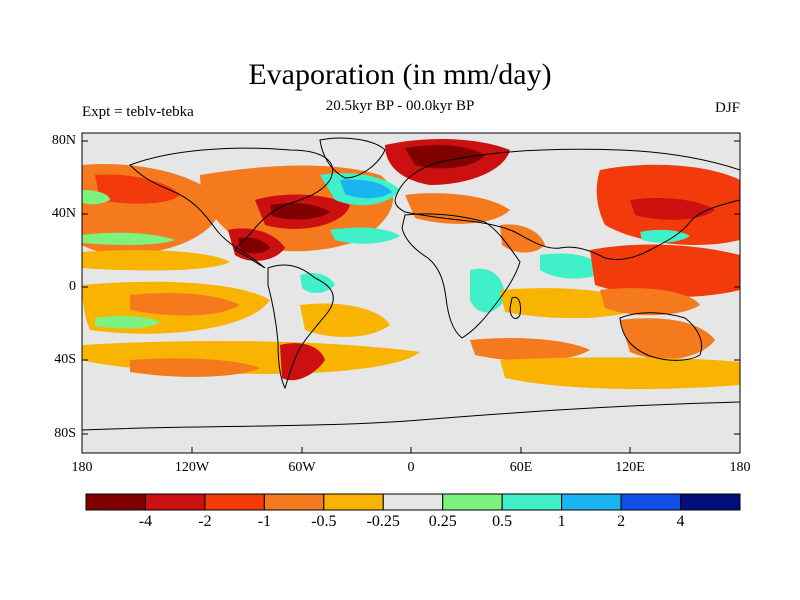 The image size is (800, 600). I want to click on field-south-atlantic-yellow, so click(345, 320).